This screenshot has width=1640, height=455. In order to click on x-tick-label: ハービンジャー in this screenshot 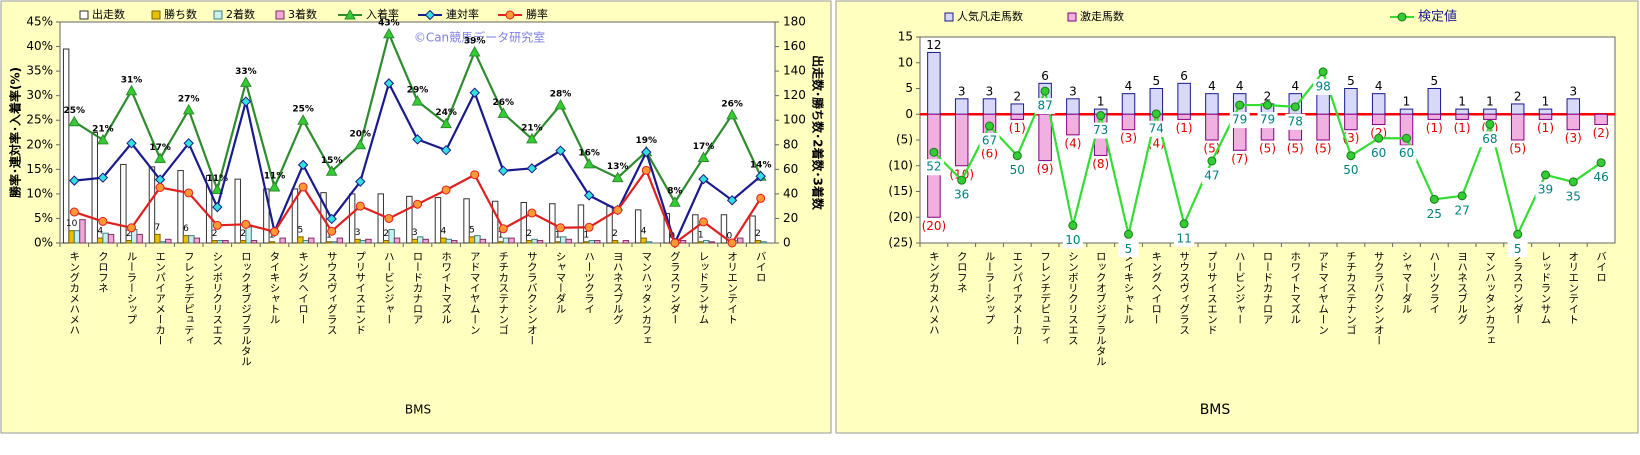, I will do `click(1240, 288)`.